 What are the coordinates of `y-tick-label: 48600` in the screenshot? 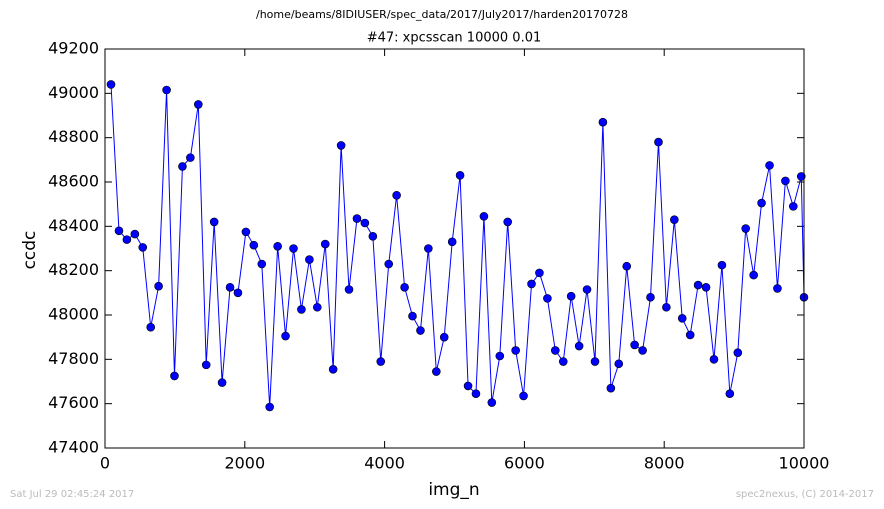 It's located at (73, 181).